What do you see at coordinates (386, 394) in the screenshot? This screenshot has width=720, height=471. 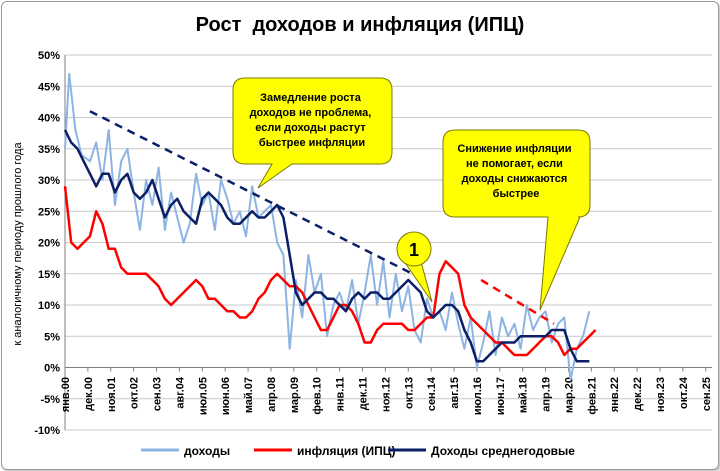 I see `x-tick-label: ноя.12` at bounding box center [386, 394].